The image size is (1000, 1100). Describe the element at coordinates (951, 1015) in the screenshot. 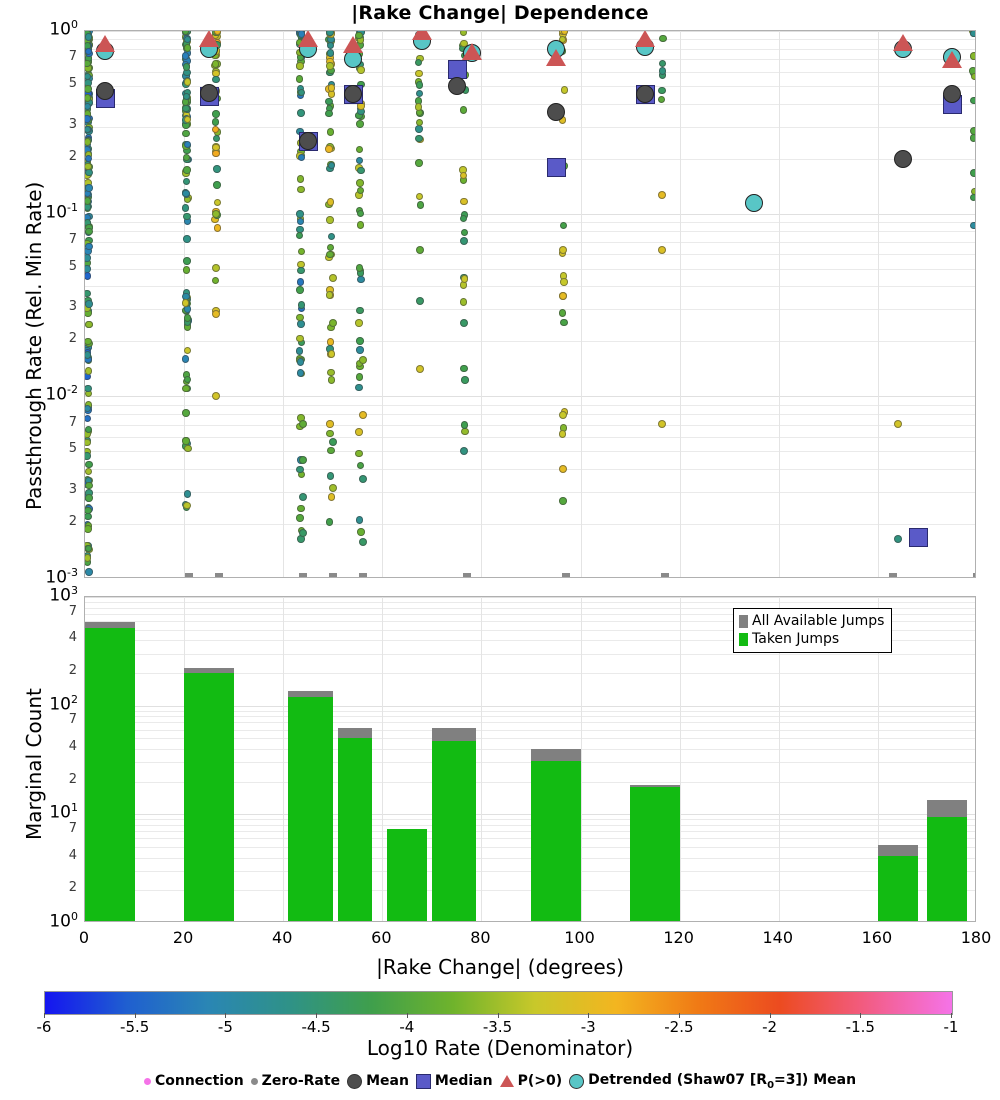

I see `colorbar-tick-mark` at that location.